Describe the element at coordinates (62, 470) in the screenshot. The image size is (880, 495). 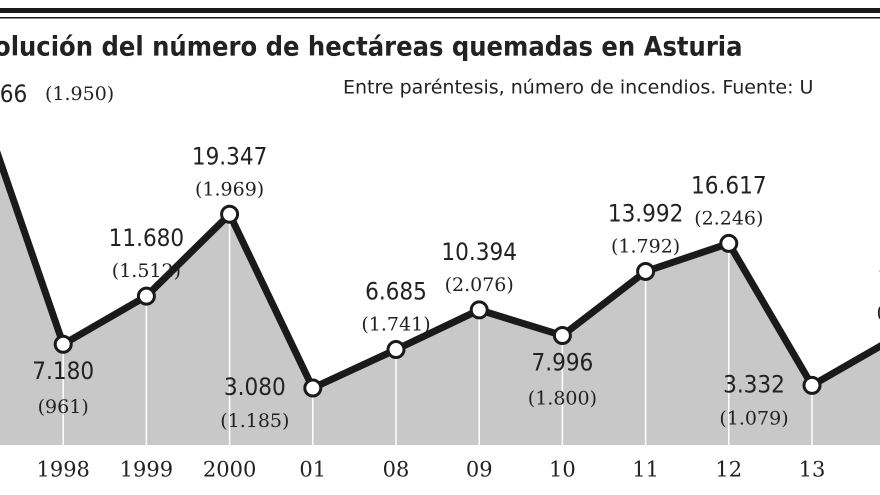
I see `x-tick-label: 1998` at that location.